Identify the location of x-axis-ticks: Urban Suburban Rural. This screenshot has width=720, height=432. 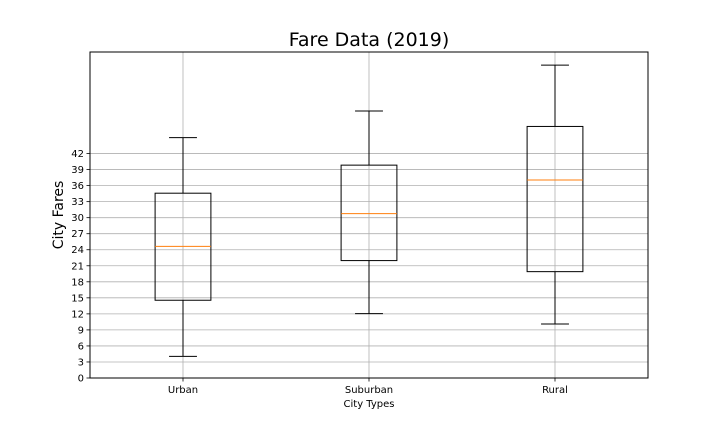
(368, 387).